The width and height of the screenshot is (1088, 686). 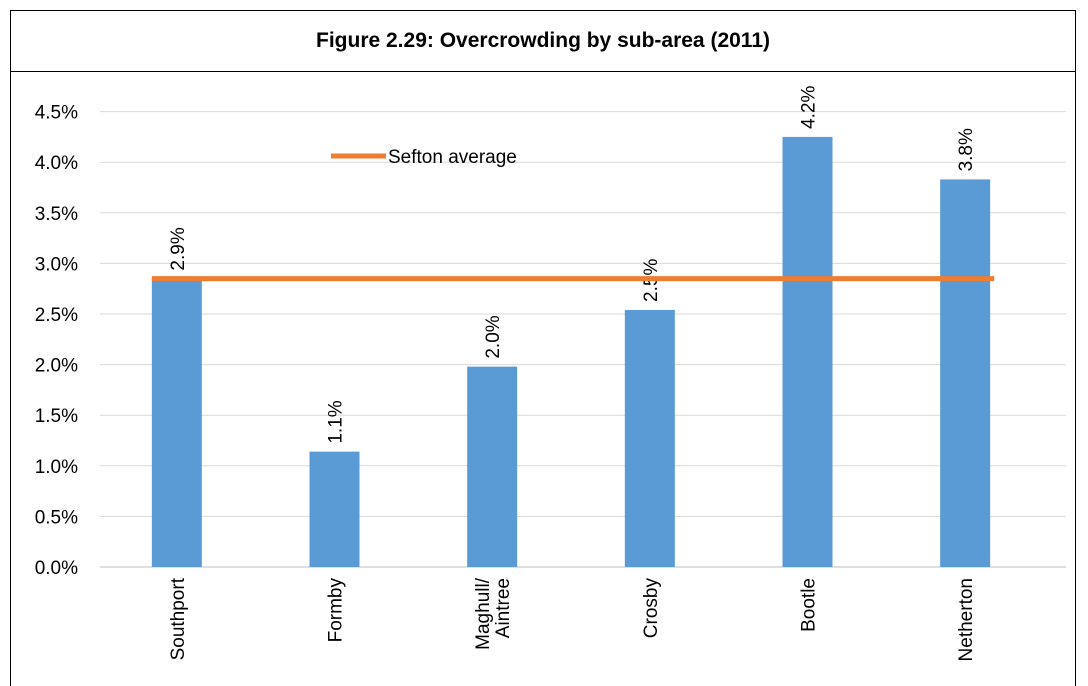 I want to click on y-tick-label: 3.5%, so click(x=56, y=214).